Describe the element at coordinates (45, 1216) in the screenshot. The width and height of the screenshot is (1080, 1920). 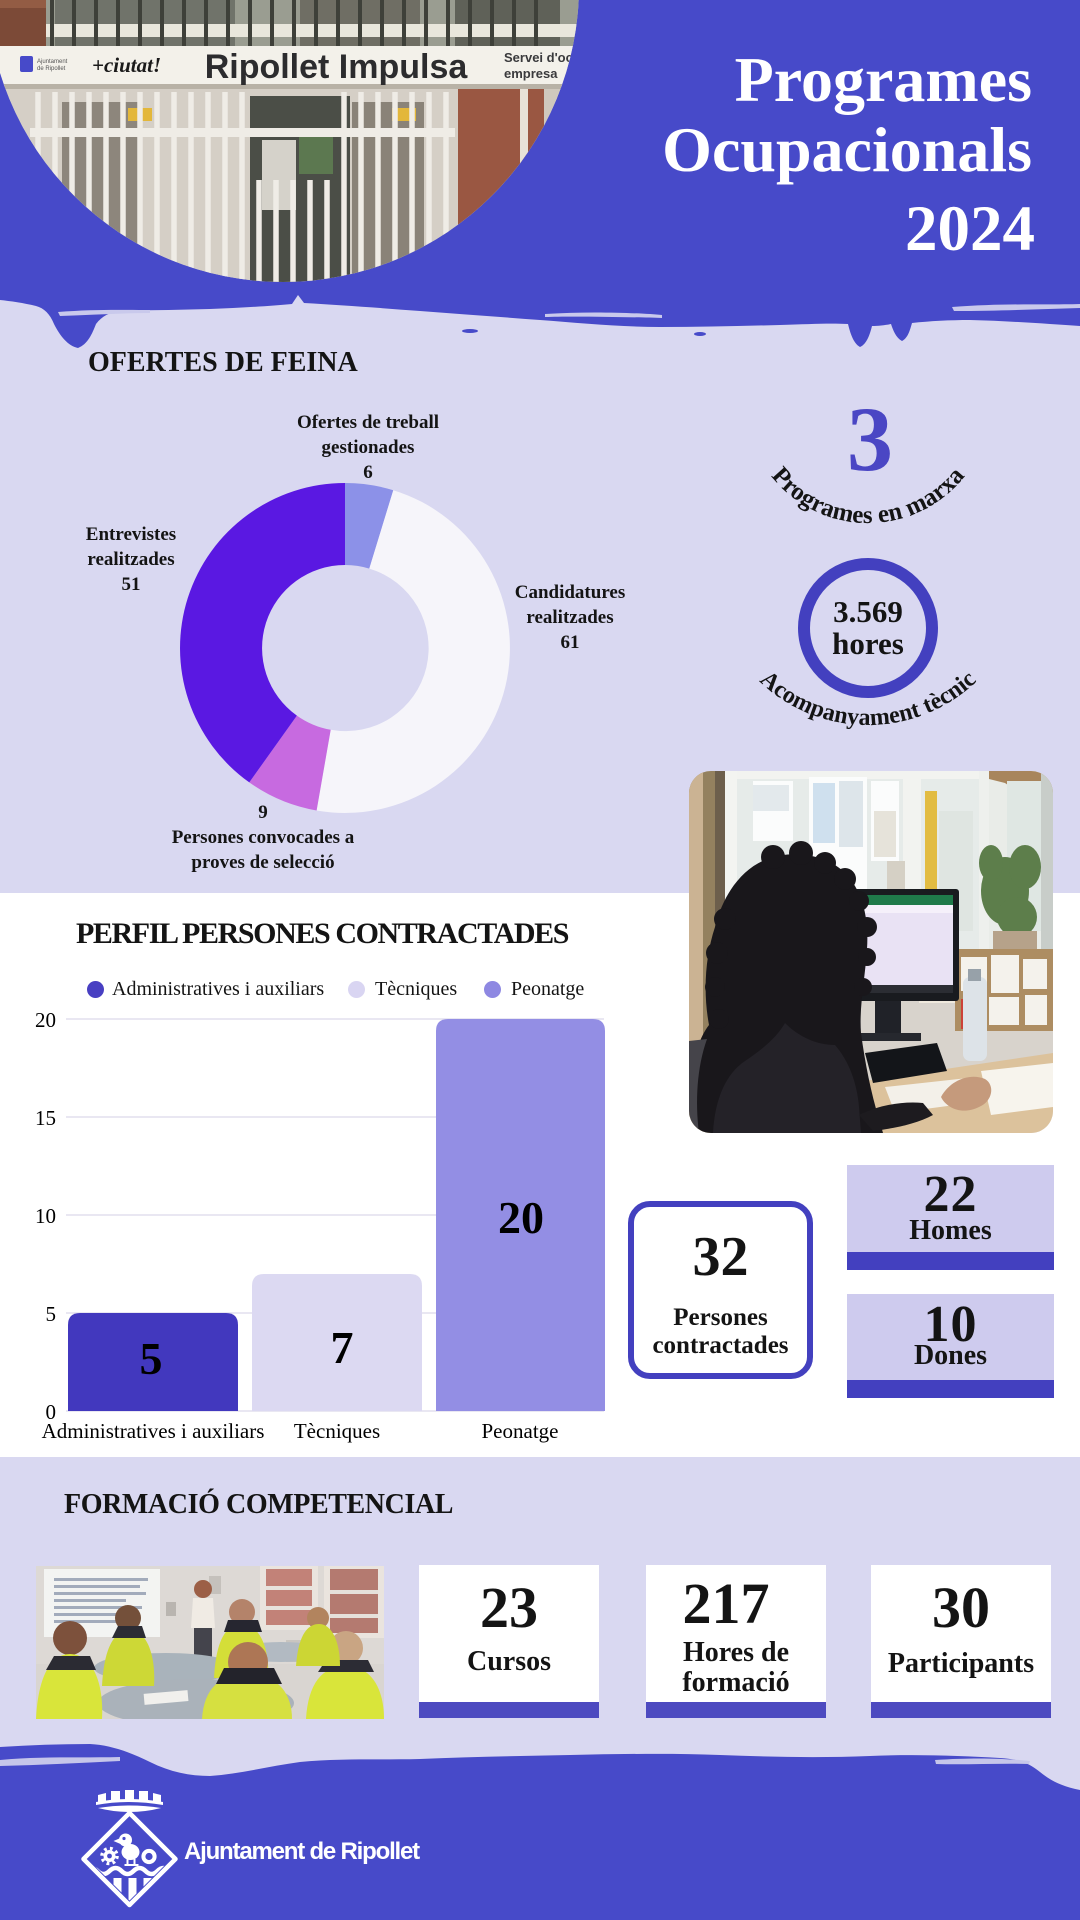
I see `svg-text: 10` at that location.